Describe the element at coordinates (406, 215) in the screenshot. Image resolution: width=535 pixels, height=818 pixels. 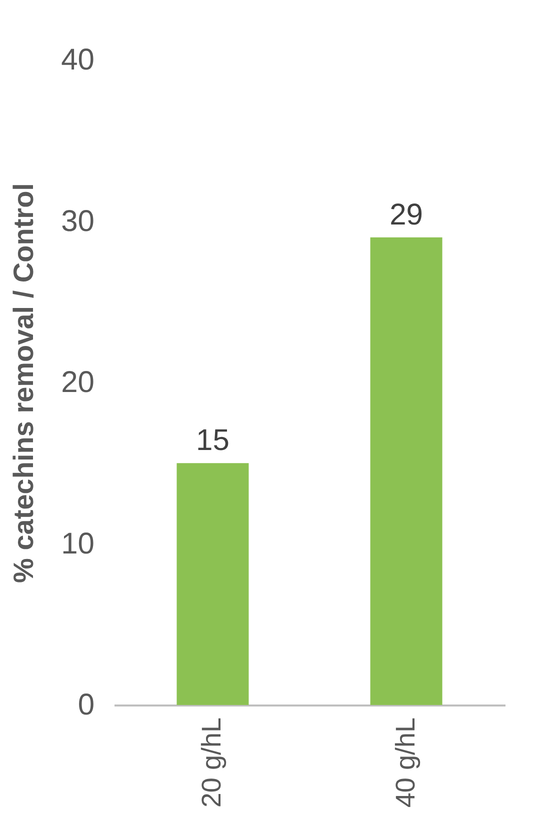
I see `data-label: 29` at that location.